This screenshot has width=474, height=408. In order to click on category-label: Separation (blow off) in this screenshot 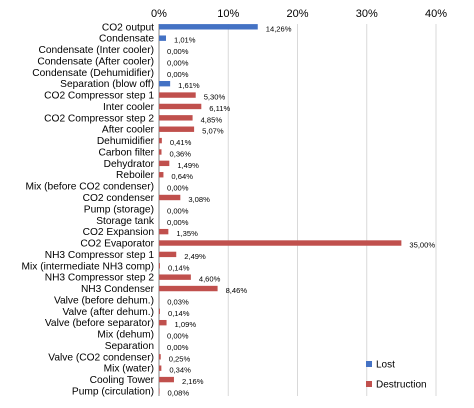, I will do `click(107, 84)`.